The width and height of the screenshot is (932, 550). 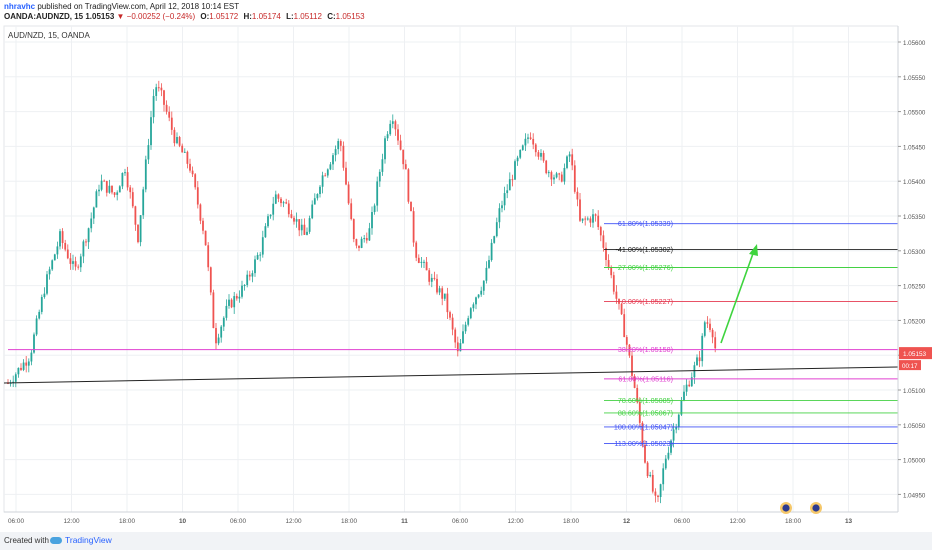 What do you see at coordinates (738, 521) in the screenshot?
I see `time-tick-label: 12:00` at bounding box center [738, 521].